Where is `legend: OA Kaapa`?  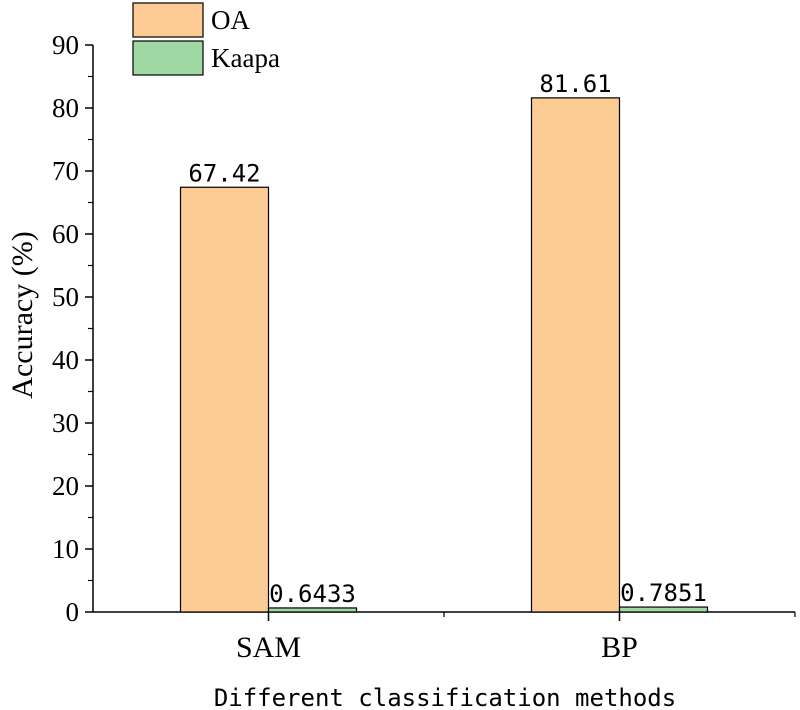 legend: OA Kaapa is located at coordinates (206, 39).